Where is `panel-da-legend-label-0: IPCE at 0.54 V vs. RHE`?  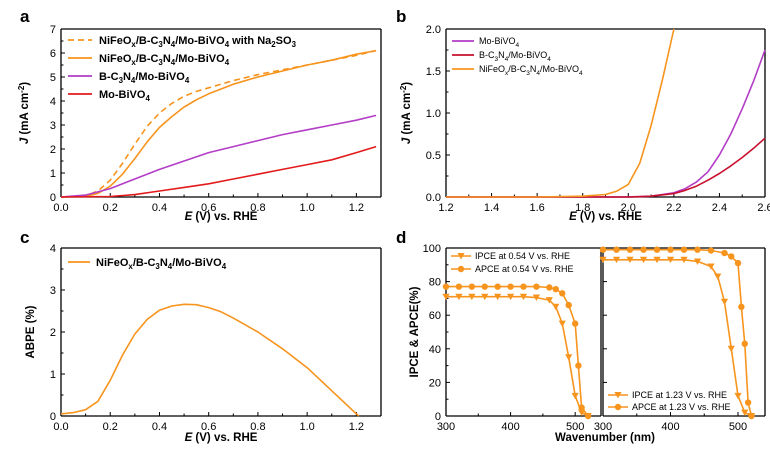 panel-da-legend-label-0: IPCE at 0.54 V vs. RHE is located at coordinates (522, 256).